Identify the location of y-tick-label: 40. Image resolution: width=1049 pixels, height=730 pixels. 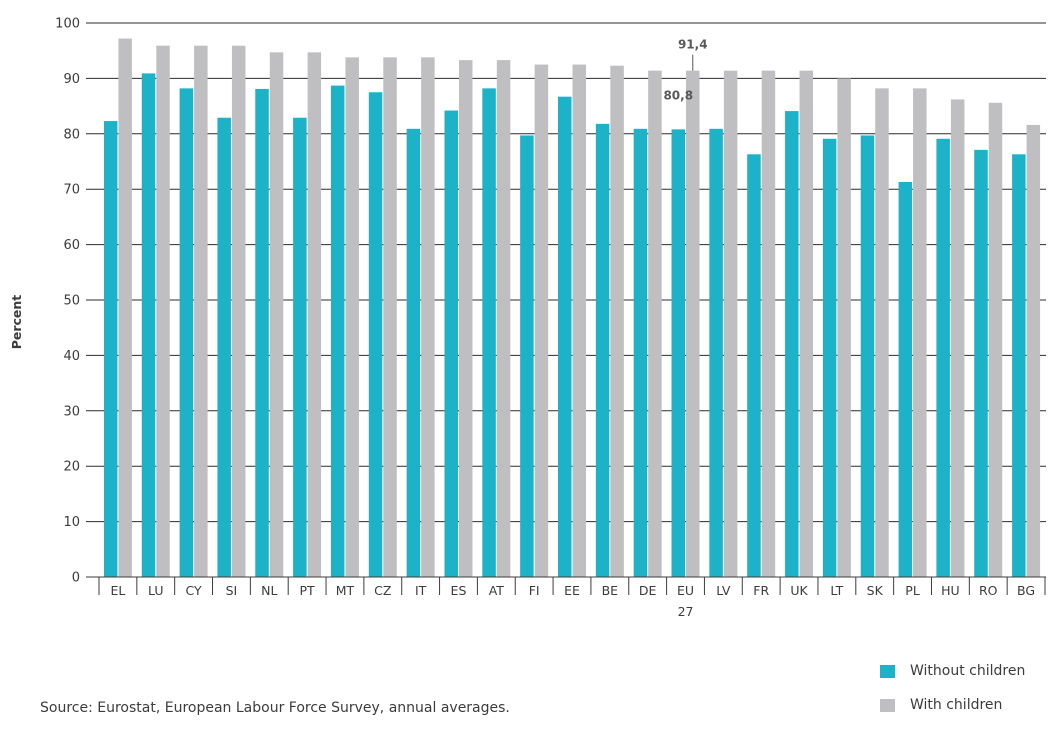
(71, 356).